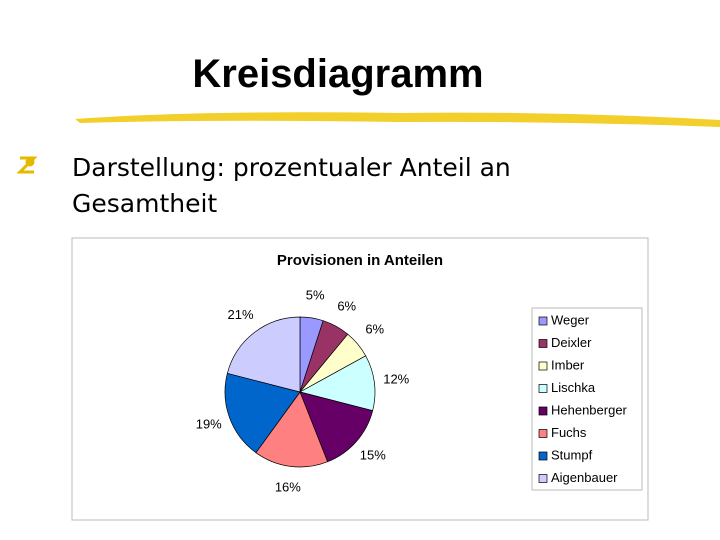 This screenshot has height=540, width=720. Describe the element at coordinates (572, 454) in the screenshot. I see `legend-label: Stumpf` at that location.